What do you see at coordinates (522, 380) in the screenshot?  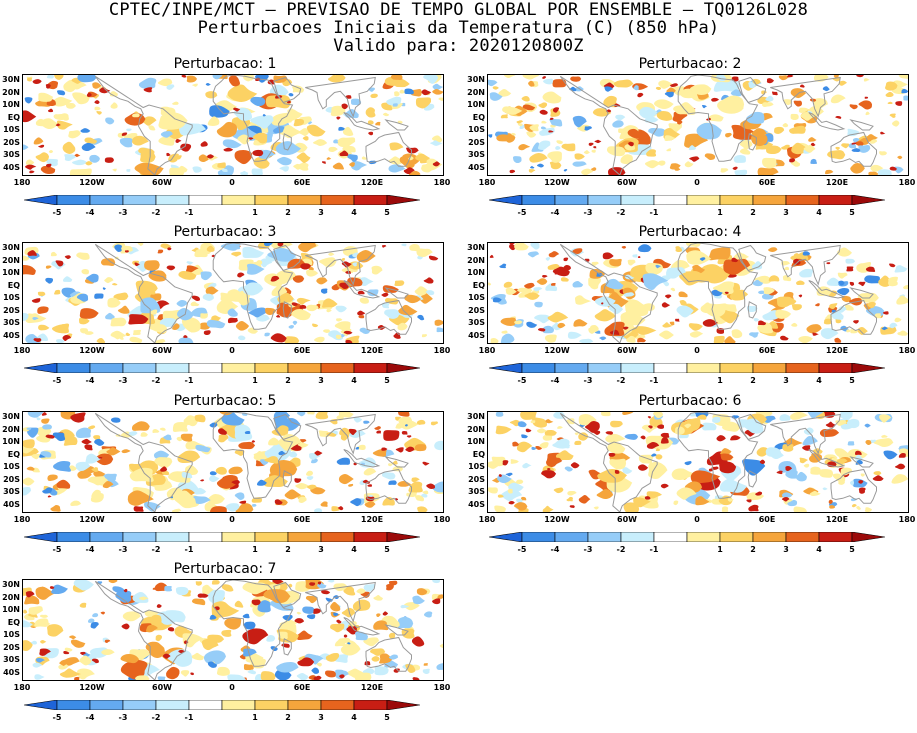 I see `colorbar-label: -5` at bounding box center [522, 380].